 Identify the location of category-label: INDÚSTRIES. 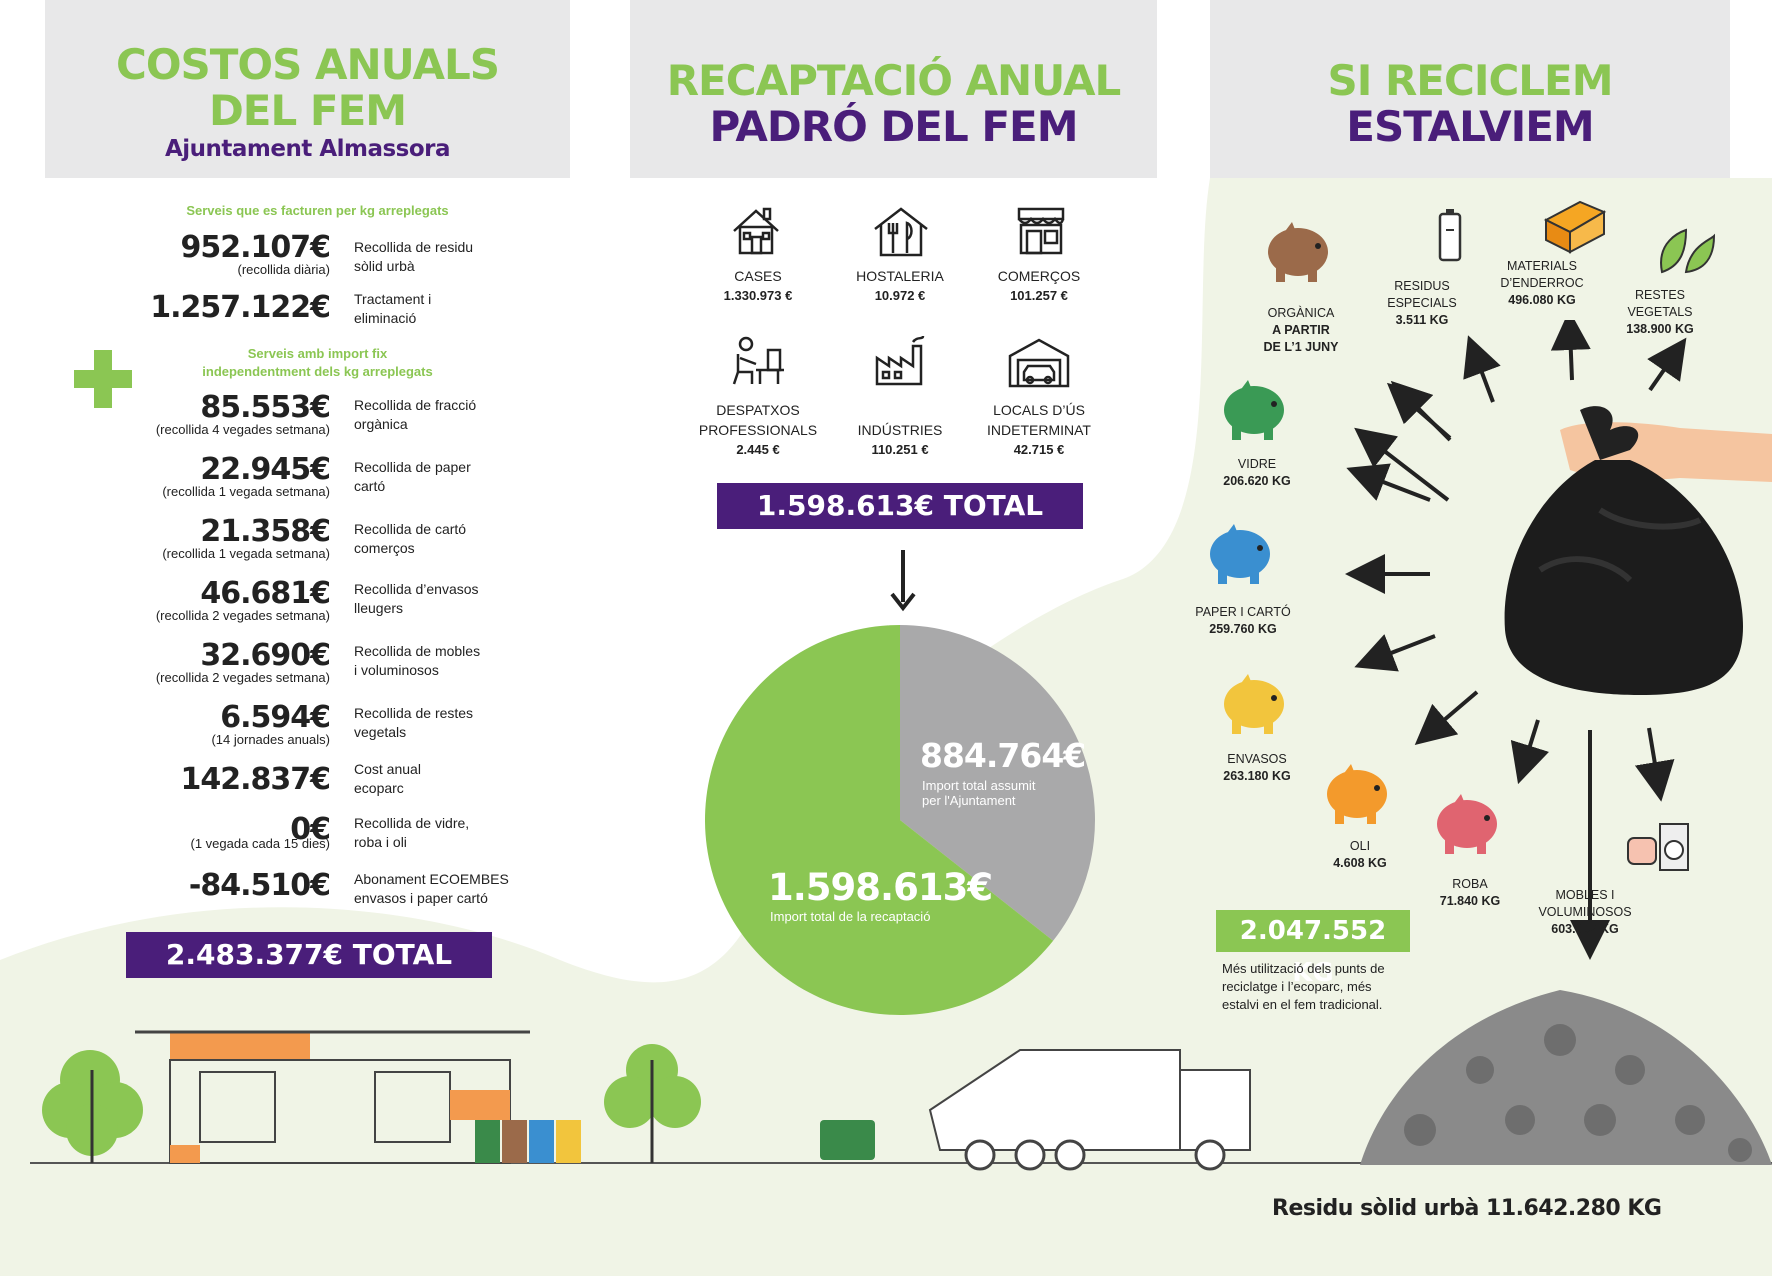
(900, 430).